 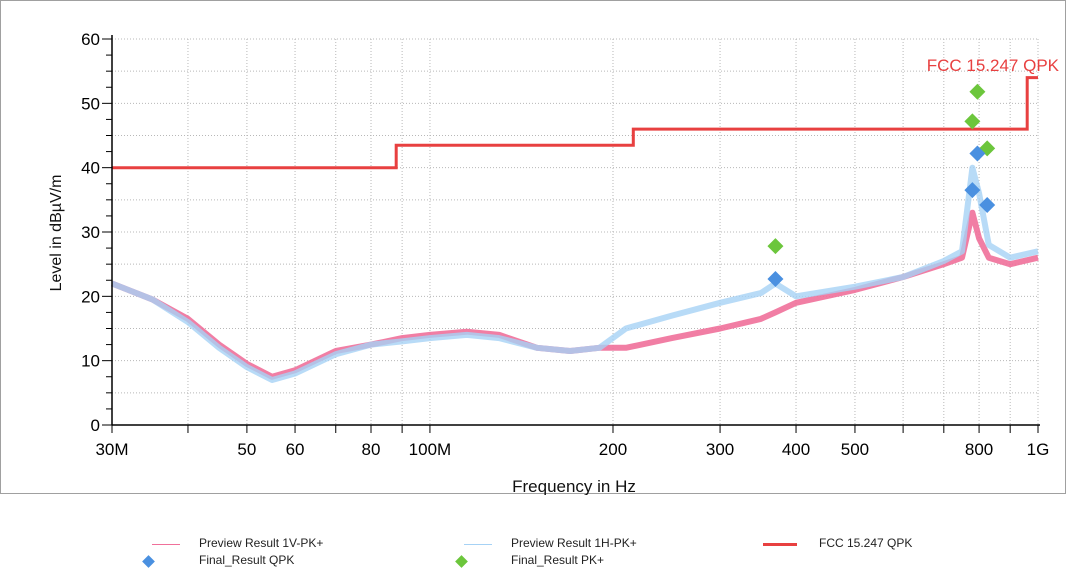 I want to click on x-tick-label: 60, so click(x=295, y=449).